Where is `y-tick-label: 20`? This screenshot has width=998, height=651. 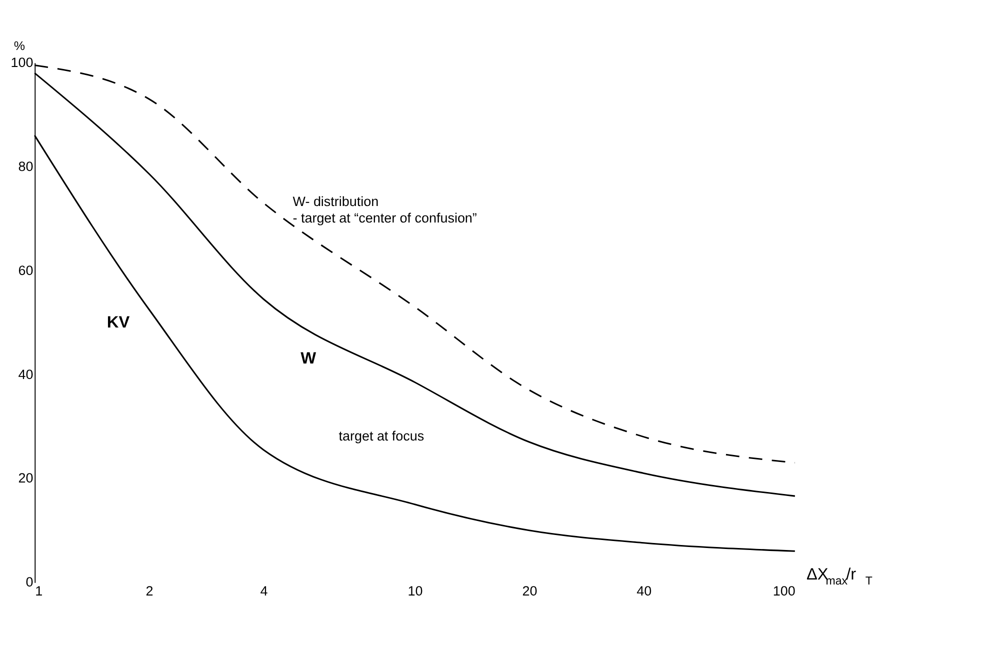
y-tick-label: 20 is located at coordinates (26, 478).